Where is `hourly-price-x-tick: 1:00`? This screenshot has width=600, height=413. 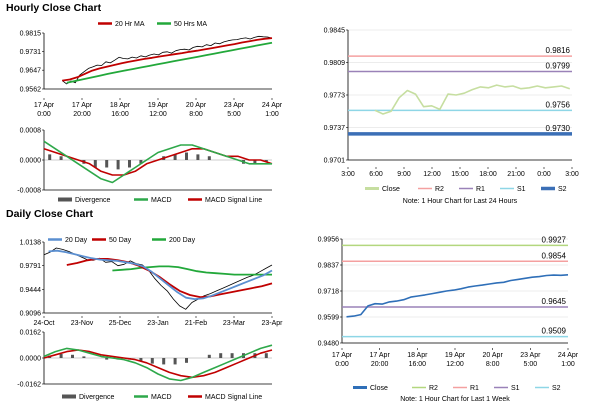 hourly-price-x-tick: 1:00 is located at coordinates (272, 114).